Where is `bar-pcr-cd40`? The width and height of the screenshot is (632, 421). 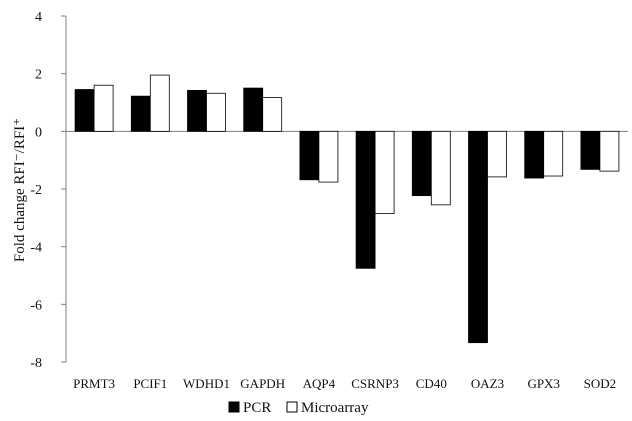 bar-pcr-cd40 is located at coordinates (421, 163).